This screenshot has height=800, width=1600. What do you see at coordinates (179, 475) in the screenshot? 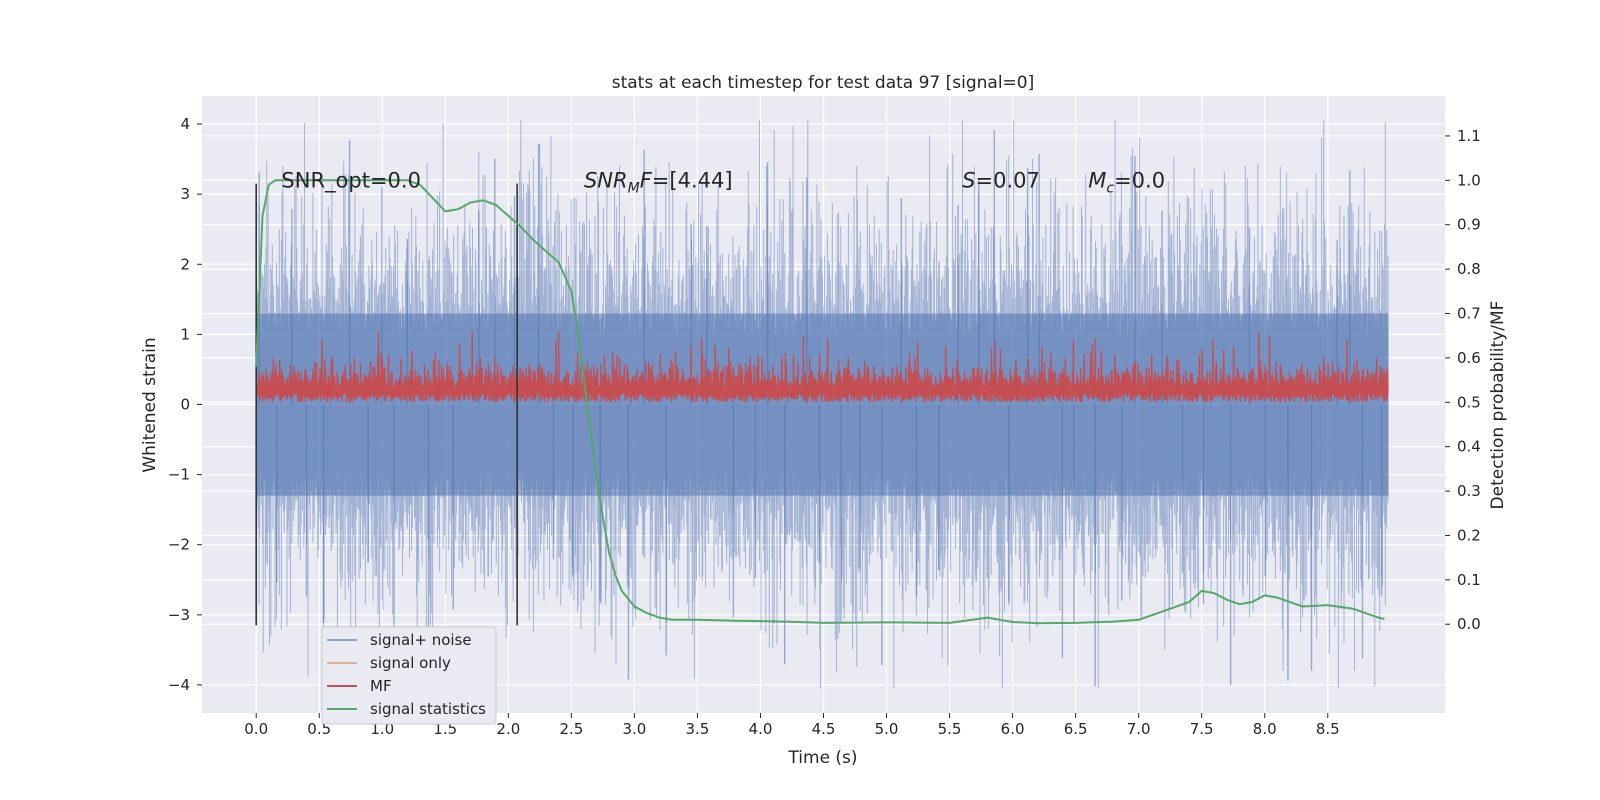
I see `y-tick-label: −1` at bounding box center [179, 475].